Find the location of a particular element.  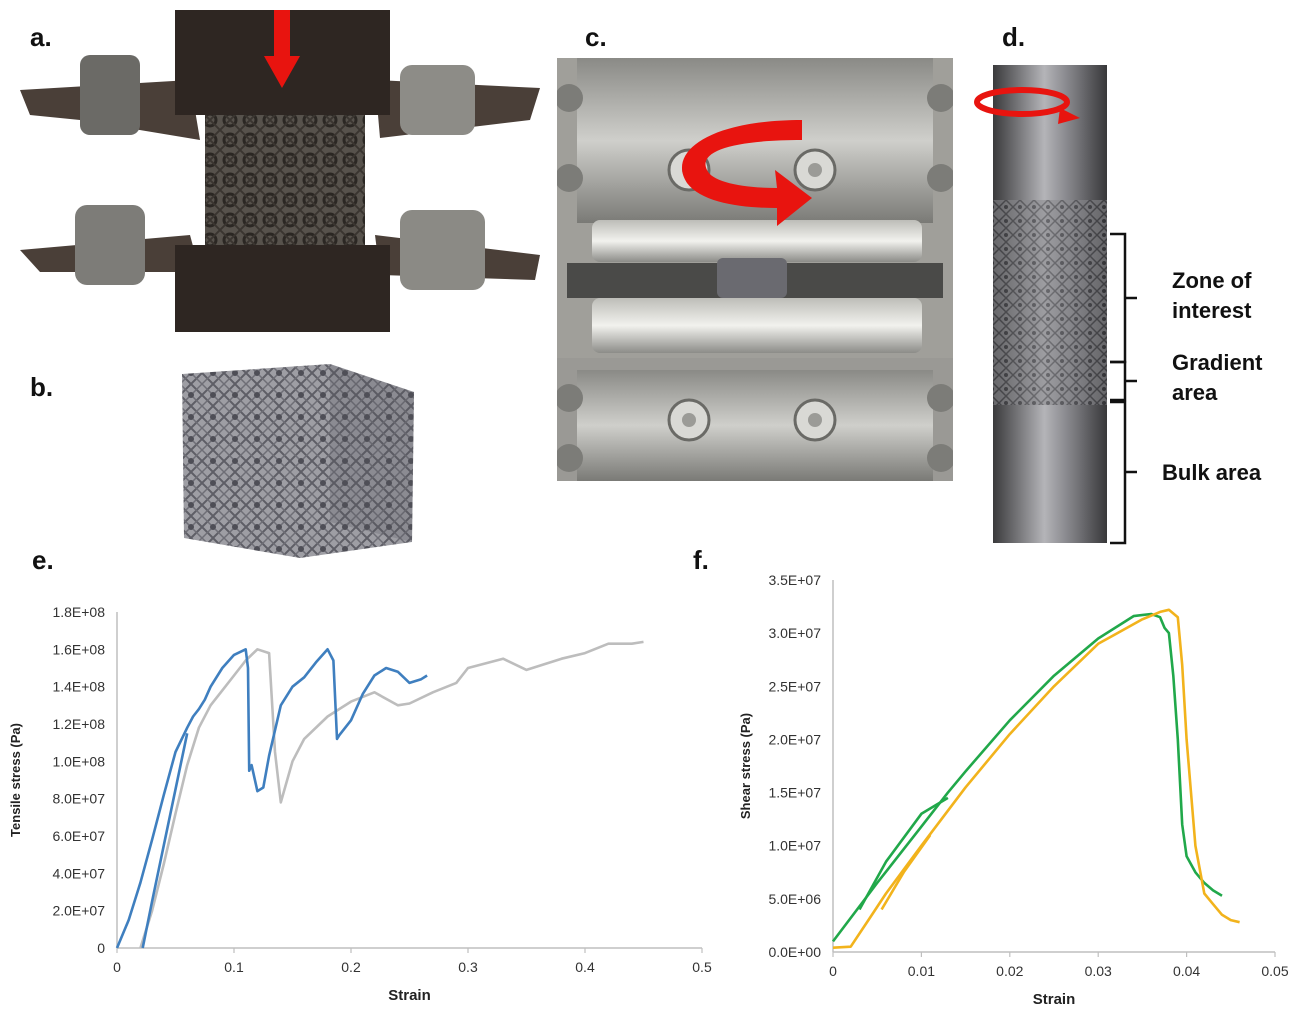

upper-grip is located at coordinates (280, 97).